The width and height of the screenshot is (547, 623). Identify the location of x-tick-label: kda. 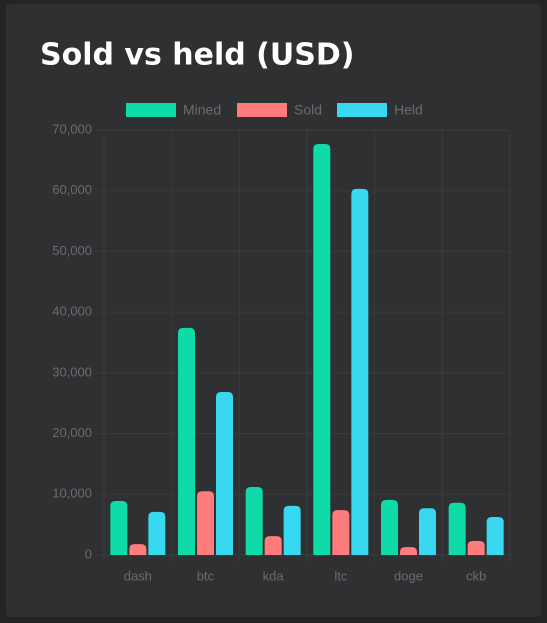
(274, 575).